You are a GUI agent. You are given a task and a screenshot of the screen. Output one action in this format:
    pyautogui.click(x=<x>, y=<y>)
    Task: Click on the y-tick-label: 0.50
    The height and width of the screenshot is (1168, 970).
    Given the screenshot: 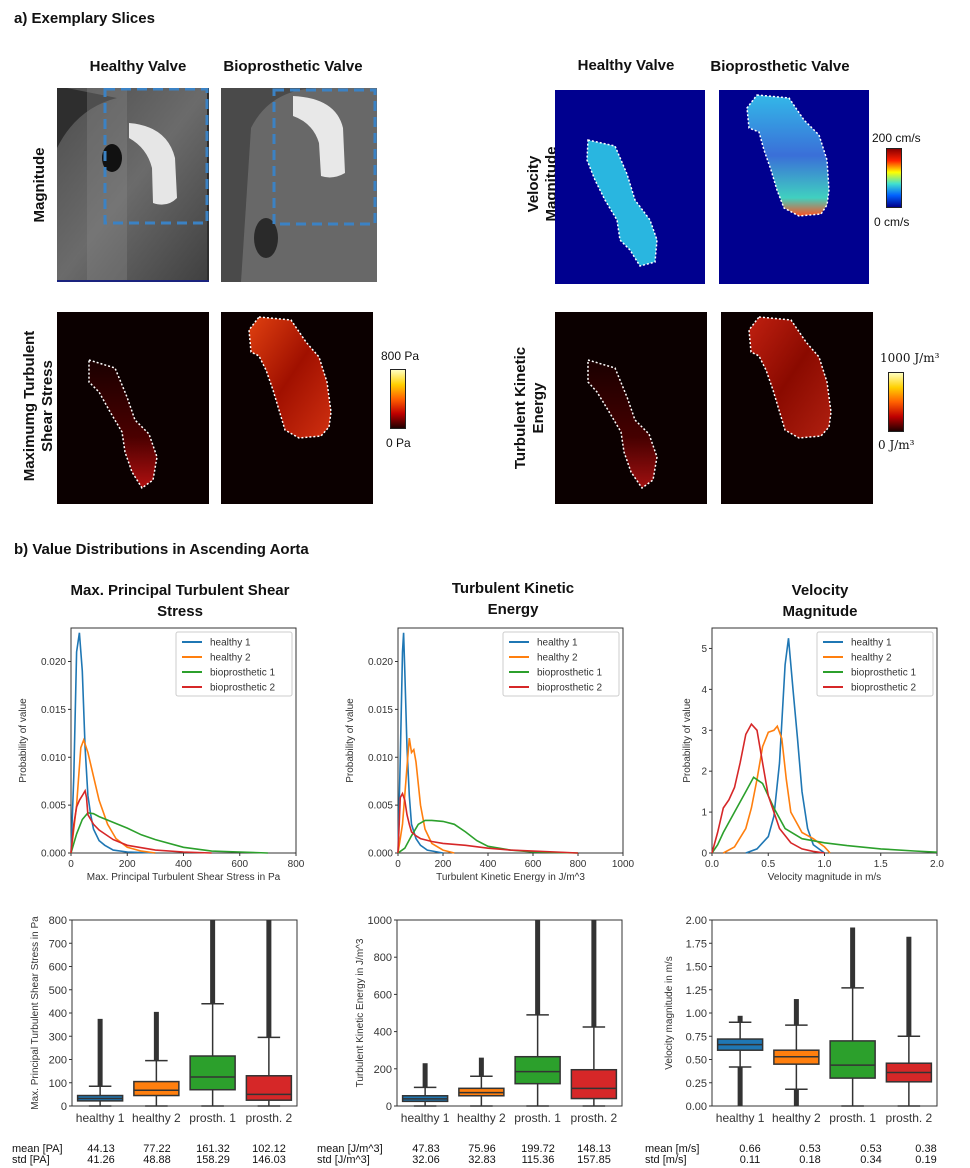 What is the action you would take?
    pyautogui.click(x=696, y=1061)
    